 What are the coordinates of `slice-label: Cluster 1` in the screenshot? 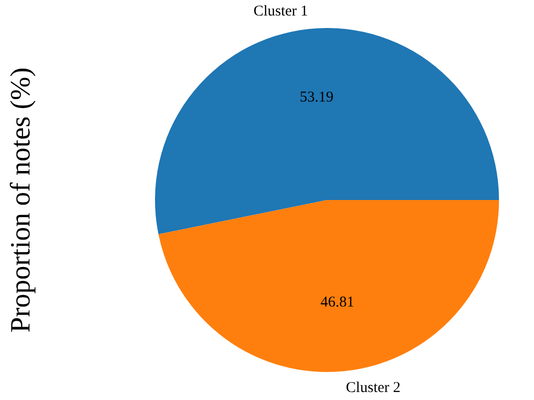 It's located at (280, 12).